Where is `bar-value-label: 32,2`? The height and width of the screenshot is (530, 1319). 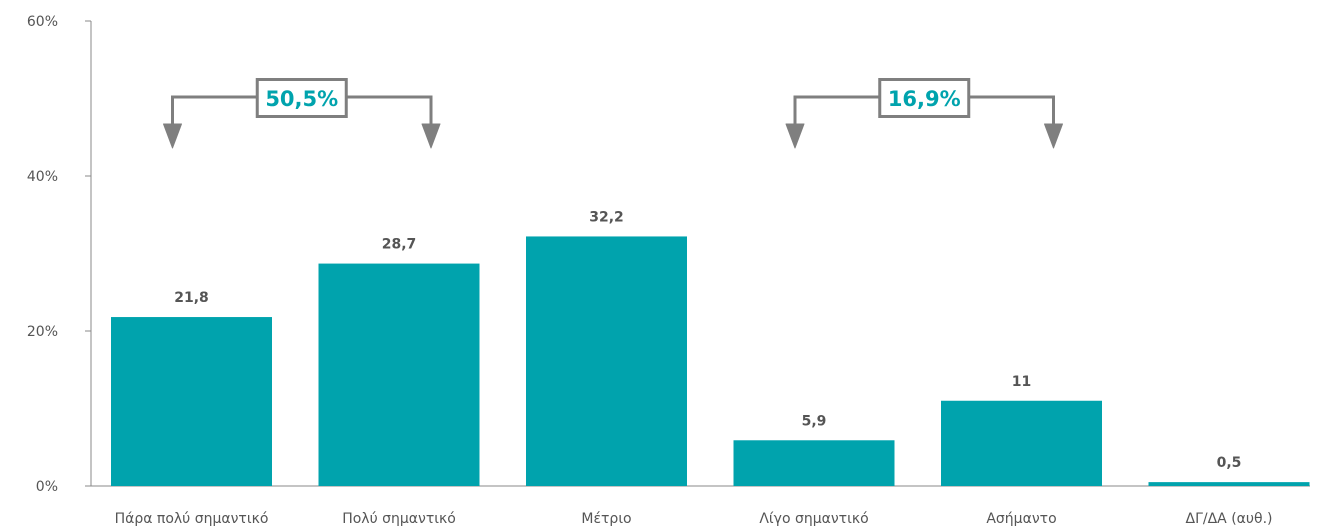
bar-value-label: 32,2 is located at coordinates (606, 217).